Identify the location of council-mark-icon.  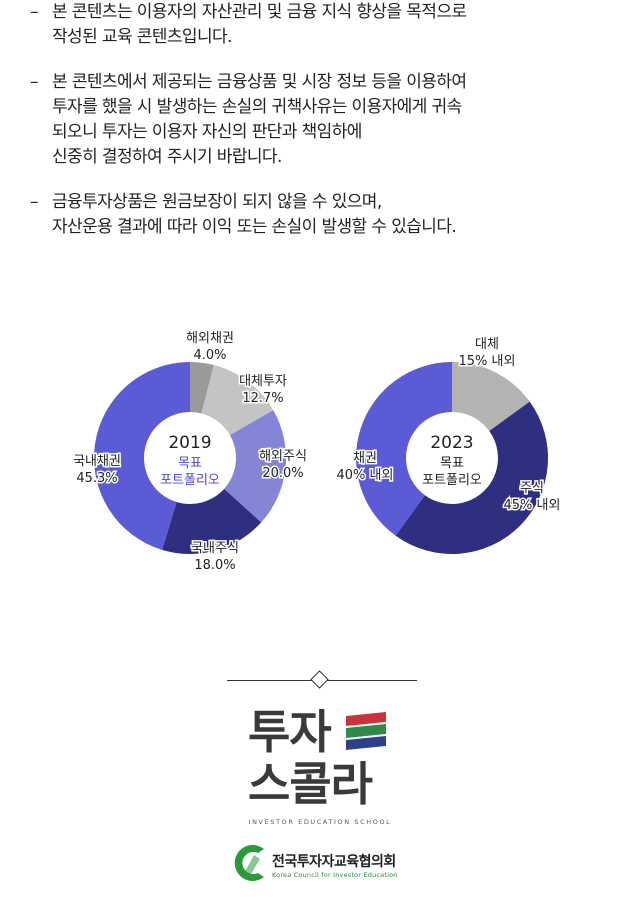
(249, 863).